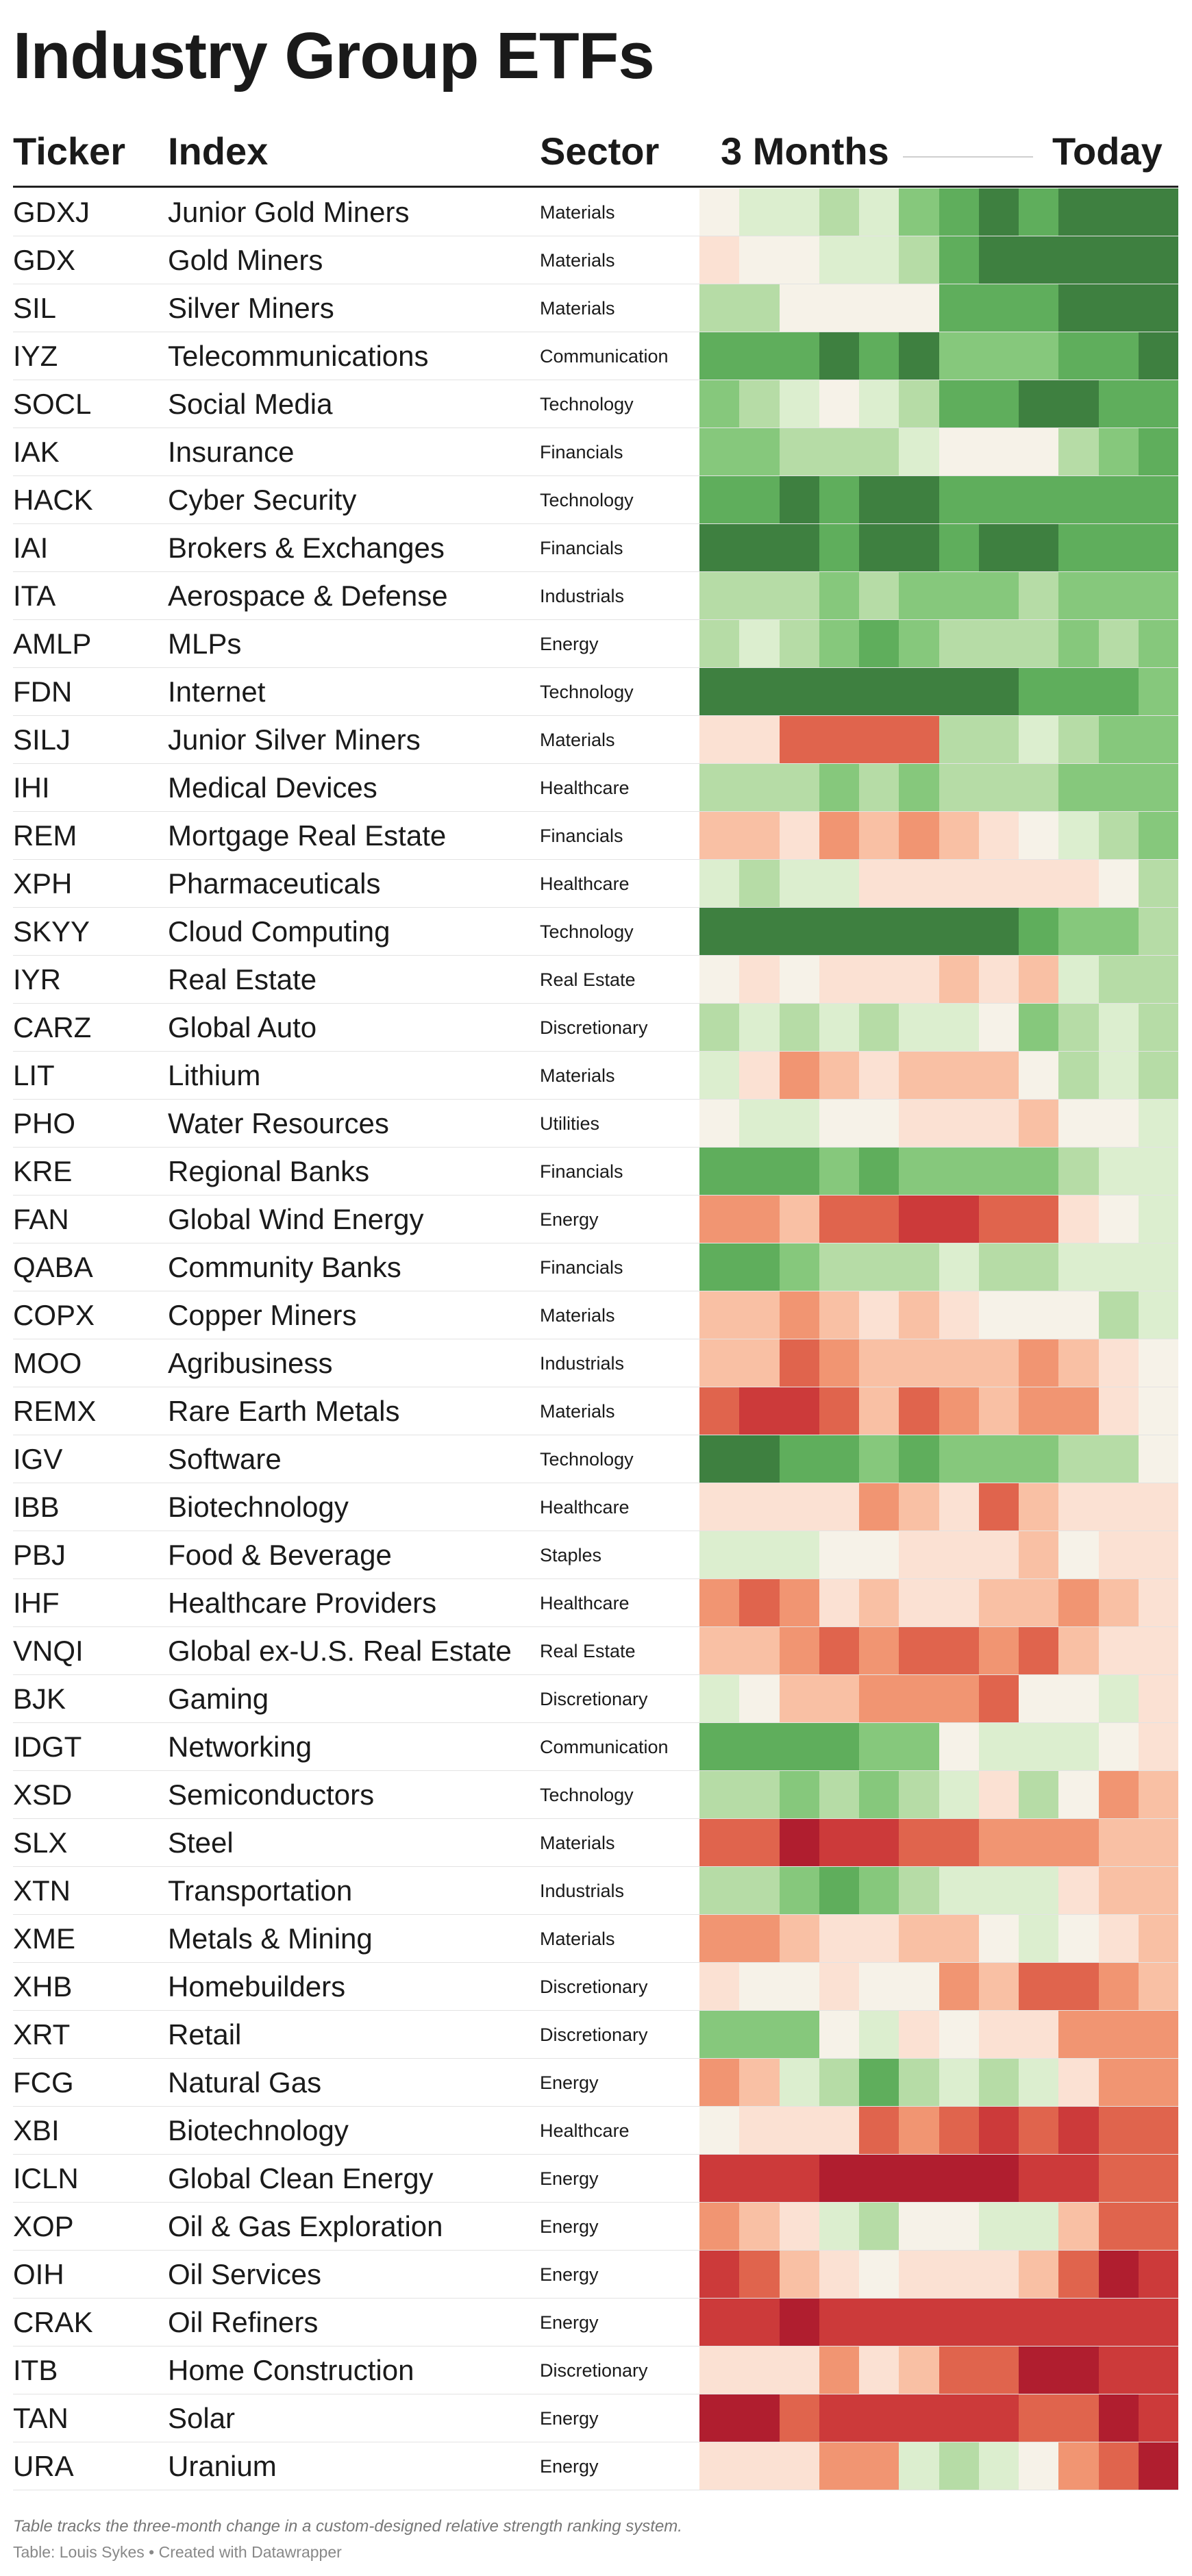 This screenshot has width=1192, height=2576. I want to click on ticker-cell: BJK, so click(39, 1699).